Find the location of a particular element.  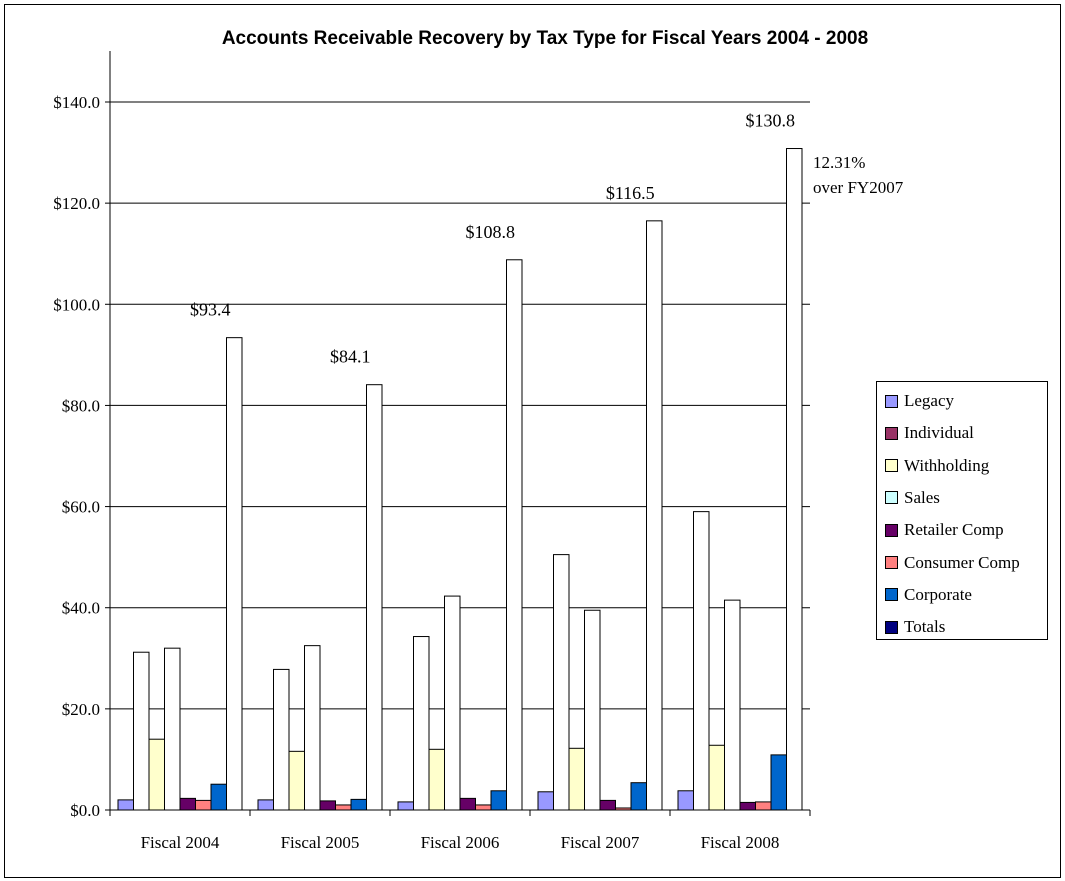

legend-item: Corporate is located at coordinates (928, 595).